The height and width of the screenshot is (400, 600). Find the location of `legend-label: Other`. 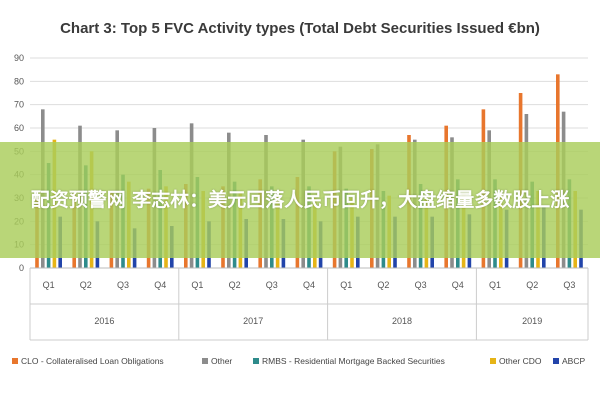

legend-label: Other is located at coordinates (221, 361).